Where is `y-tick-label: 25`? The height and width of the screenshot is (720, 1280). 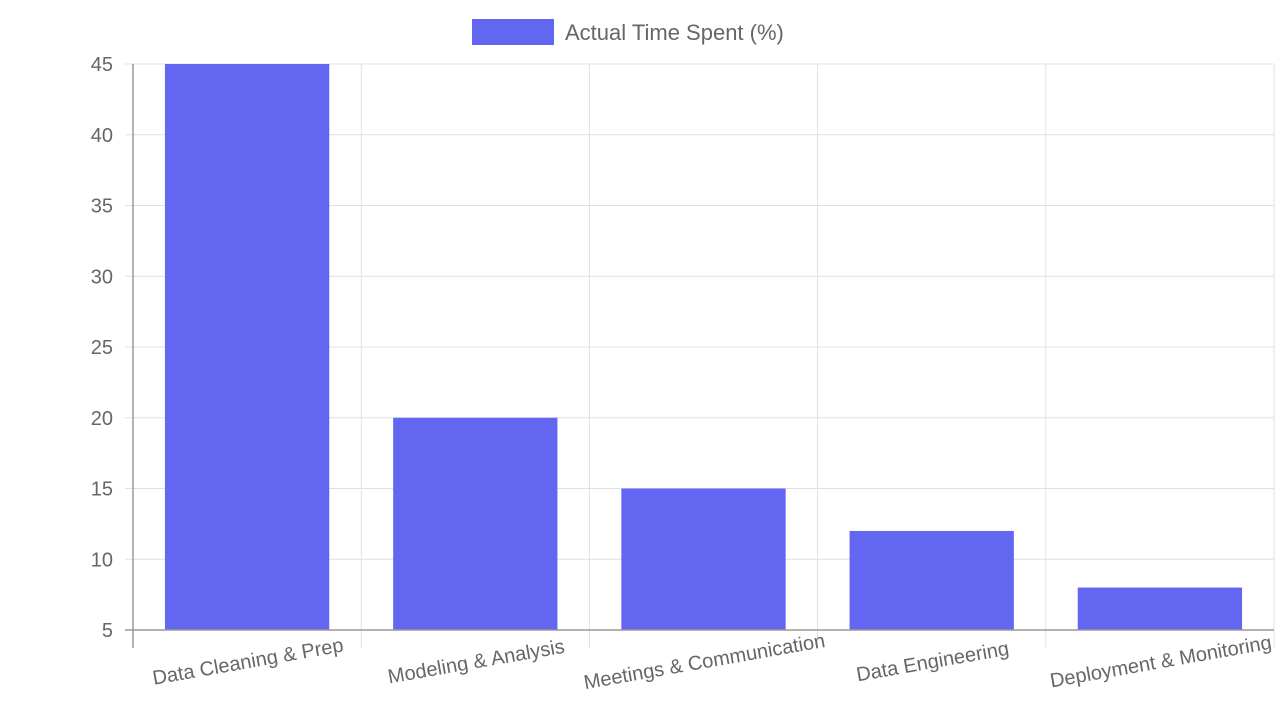 y-tick-label: 25 is located at coordinates (102, 348).